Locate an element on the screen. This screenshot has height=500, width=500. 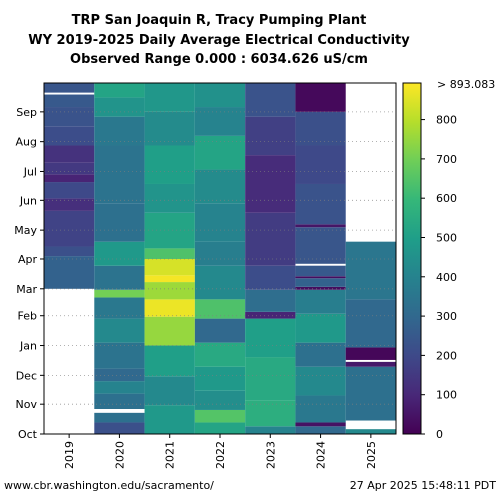
colorbar-tick-label-300: 300 is located at coordinates (446, 316).